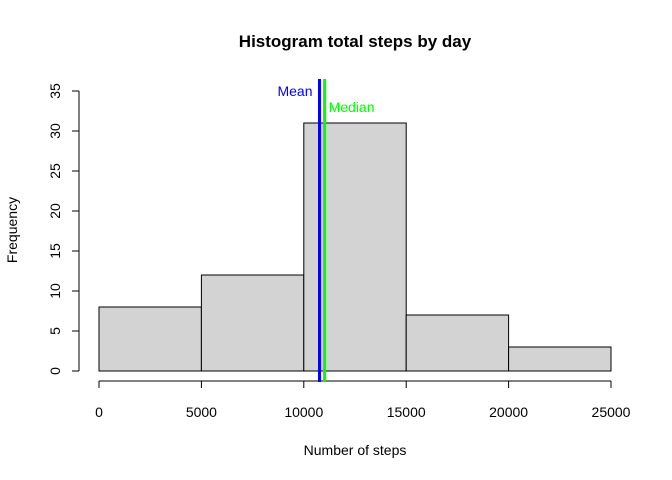  Describe the element at coordinates (355, 41) in the screenshot. I see `chart-title: Histogram total steps by day` at that location.